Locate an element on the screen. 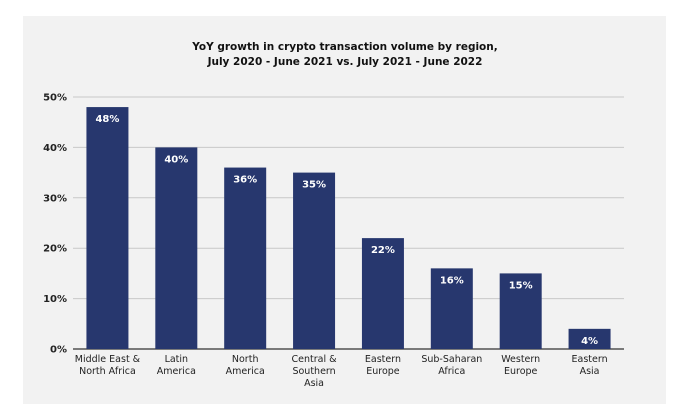 This screenshot has width=690, height=418. x-tick-label: Middle East & North Africa is located at coordinates (108, 365).